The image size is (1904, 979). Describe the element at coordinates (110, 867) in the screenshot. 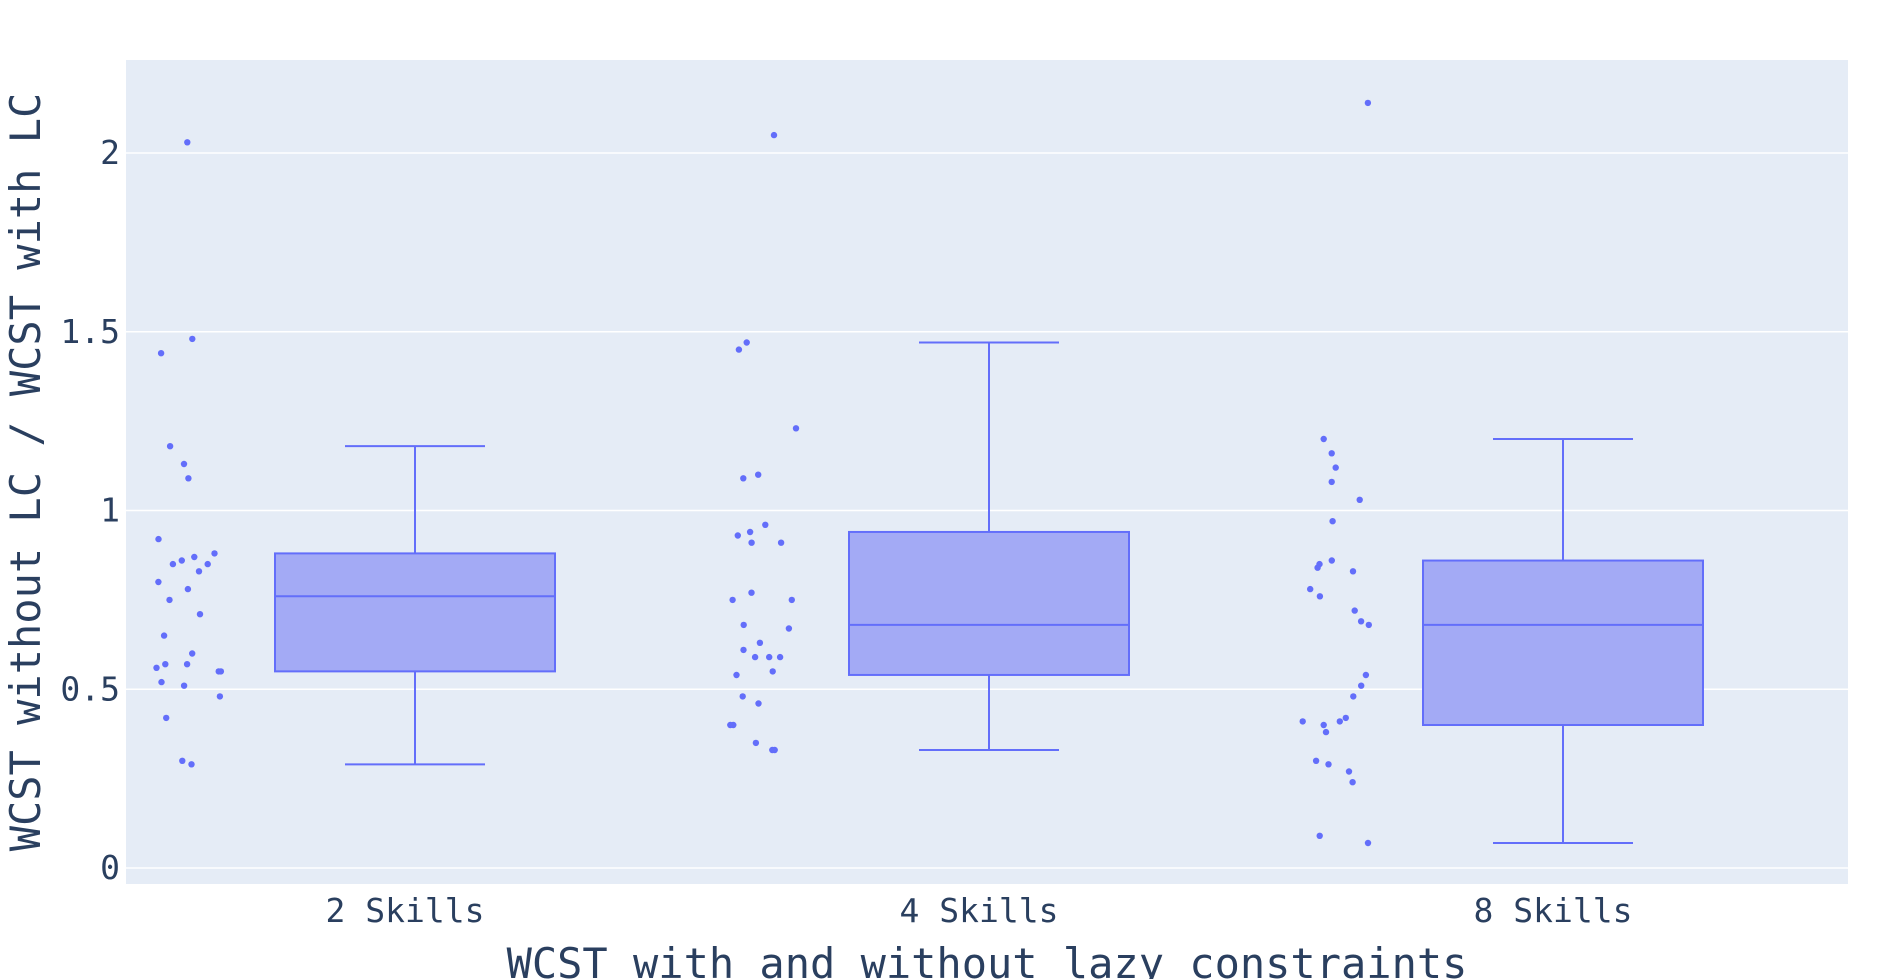

I see `y-tick-label: 0` at that location.